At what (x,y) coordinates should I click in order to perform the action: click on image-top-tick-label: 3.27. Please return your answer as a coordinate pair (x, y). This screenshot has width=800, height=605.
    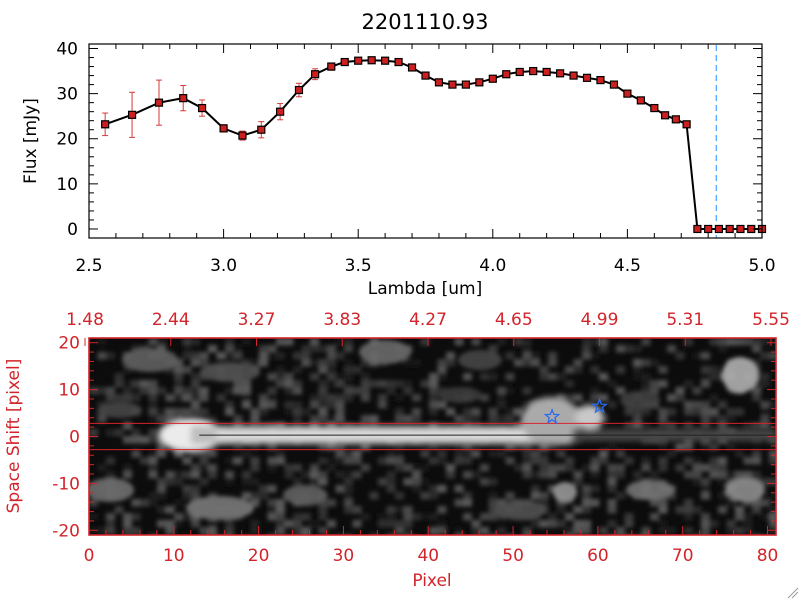
    Looking at the image, I should click on (257, 320).